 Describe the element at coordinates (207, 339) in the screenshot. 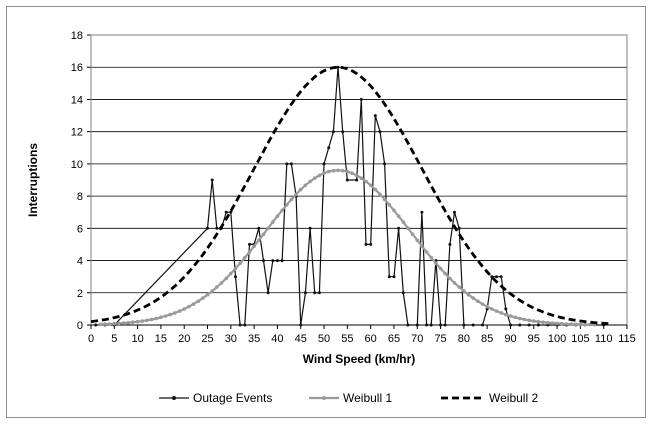

I see `x-tick-label: 25` at that location.